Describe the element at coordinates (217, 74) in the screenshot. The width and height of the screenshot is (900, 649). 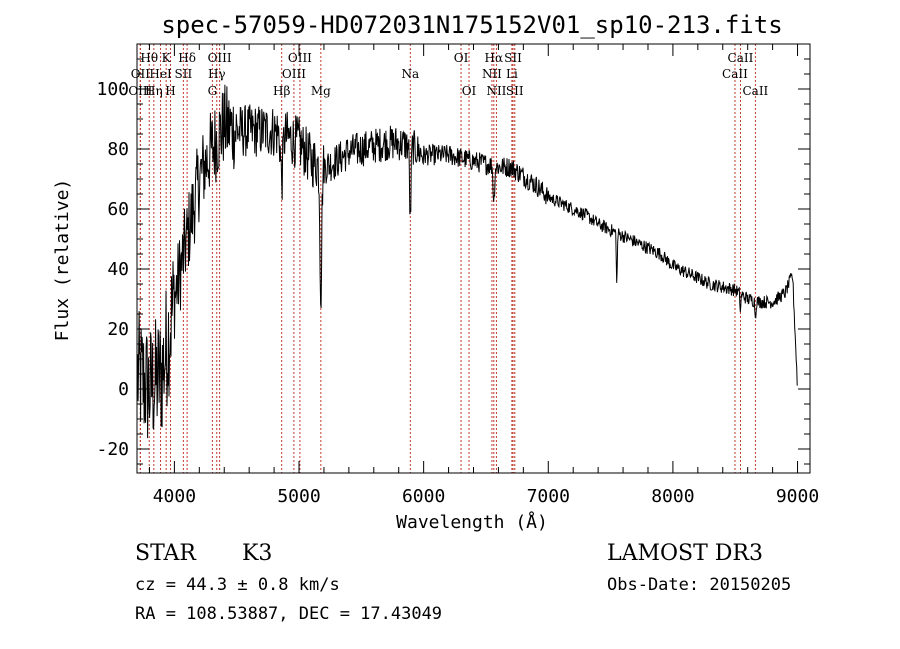
I see `spectral-line-label: Hγ` at that location.